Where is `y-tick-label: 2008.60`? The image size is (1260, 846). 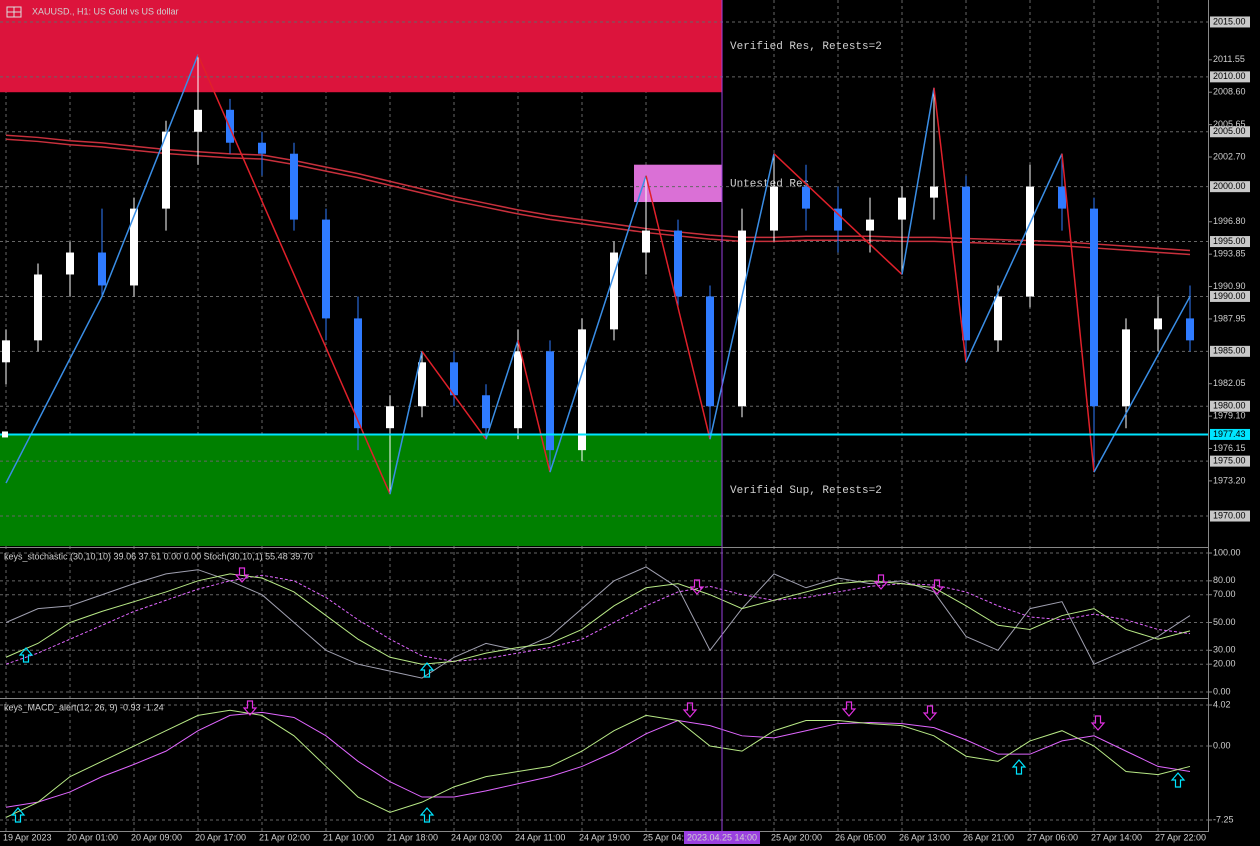 y-tick-label: 2008.60 is located at coordinates (1229, 92).